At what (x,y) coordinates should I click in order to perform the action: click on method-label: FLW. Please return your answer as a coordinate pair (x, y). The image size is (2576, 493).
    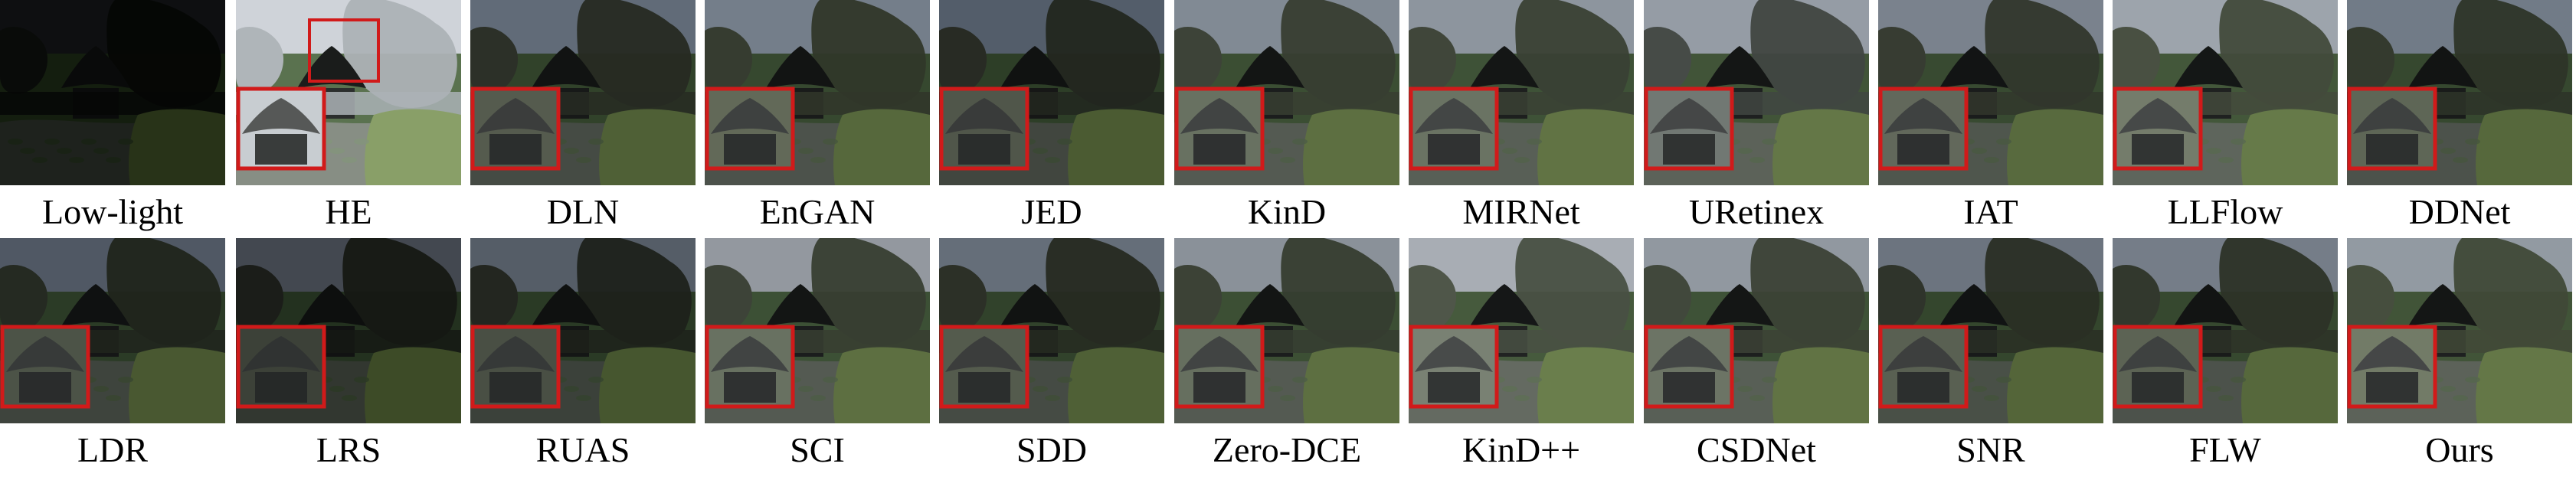
    Looking at the image, I should click on (2225, 450).